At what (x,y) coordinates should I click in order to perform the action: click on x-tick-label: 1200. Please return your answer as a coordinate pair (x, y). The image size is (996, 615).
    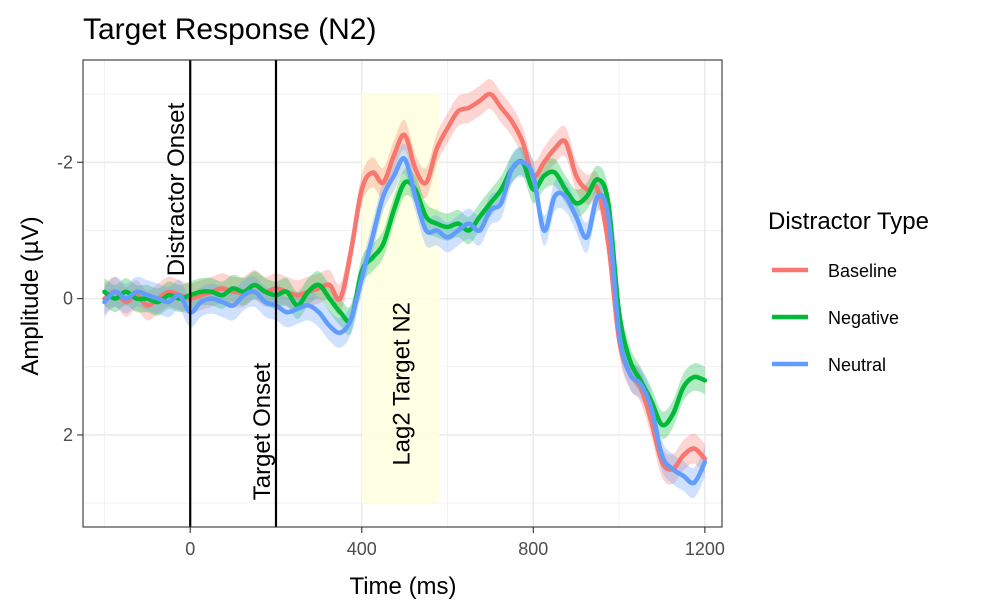
    Looking at the image, I should click on (705, 549).